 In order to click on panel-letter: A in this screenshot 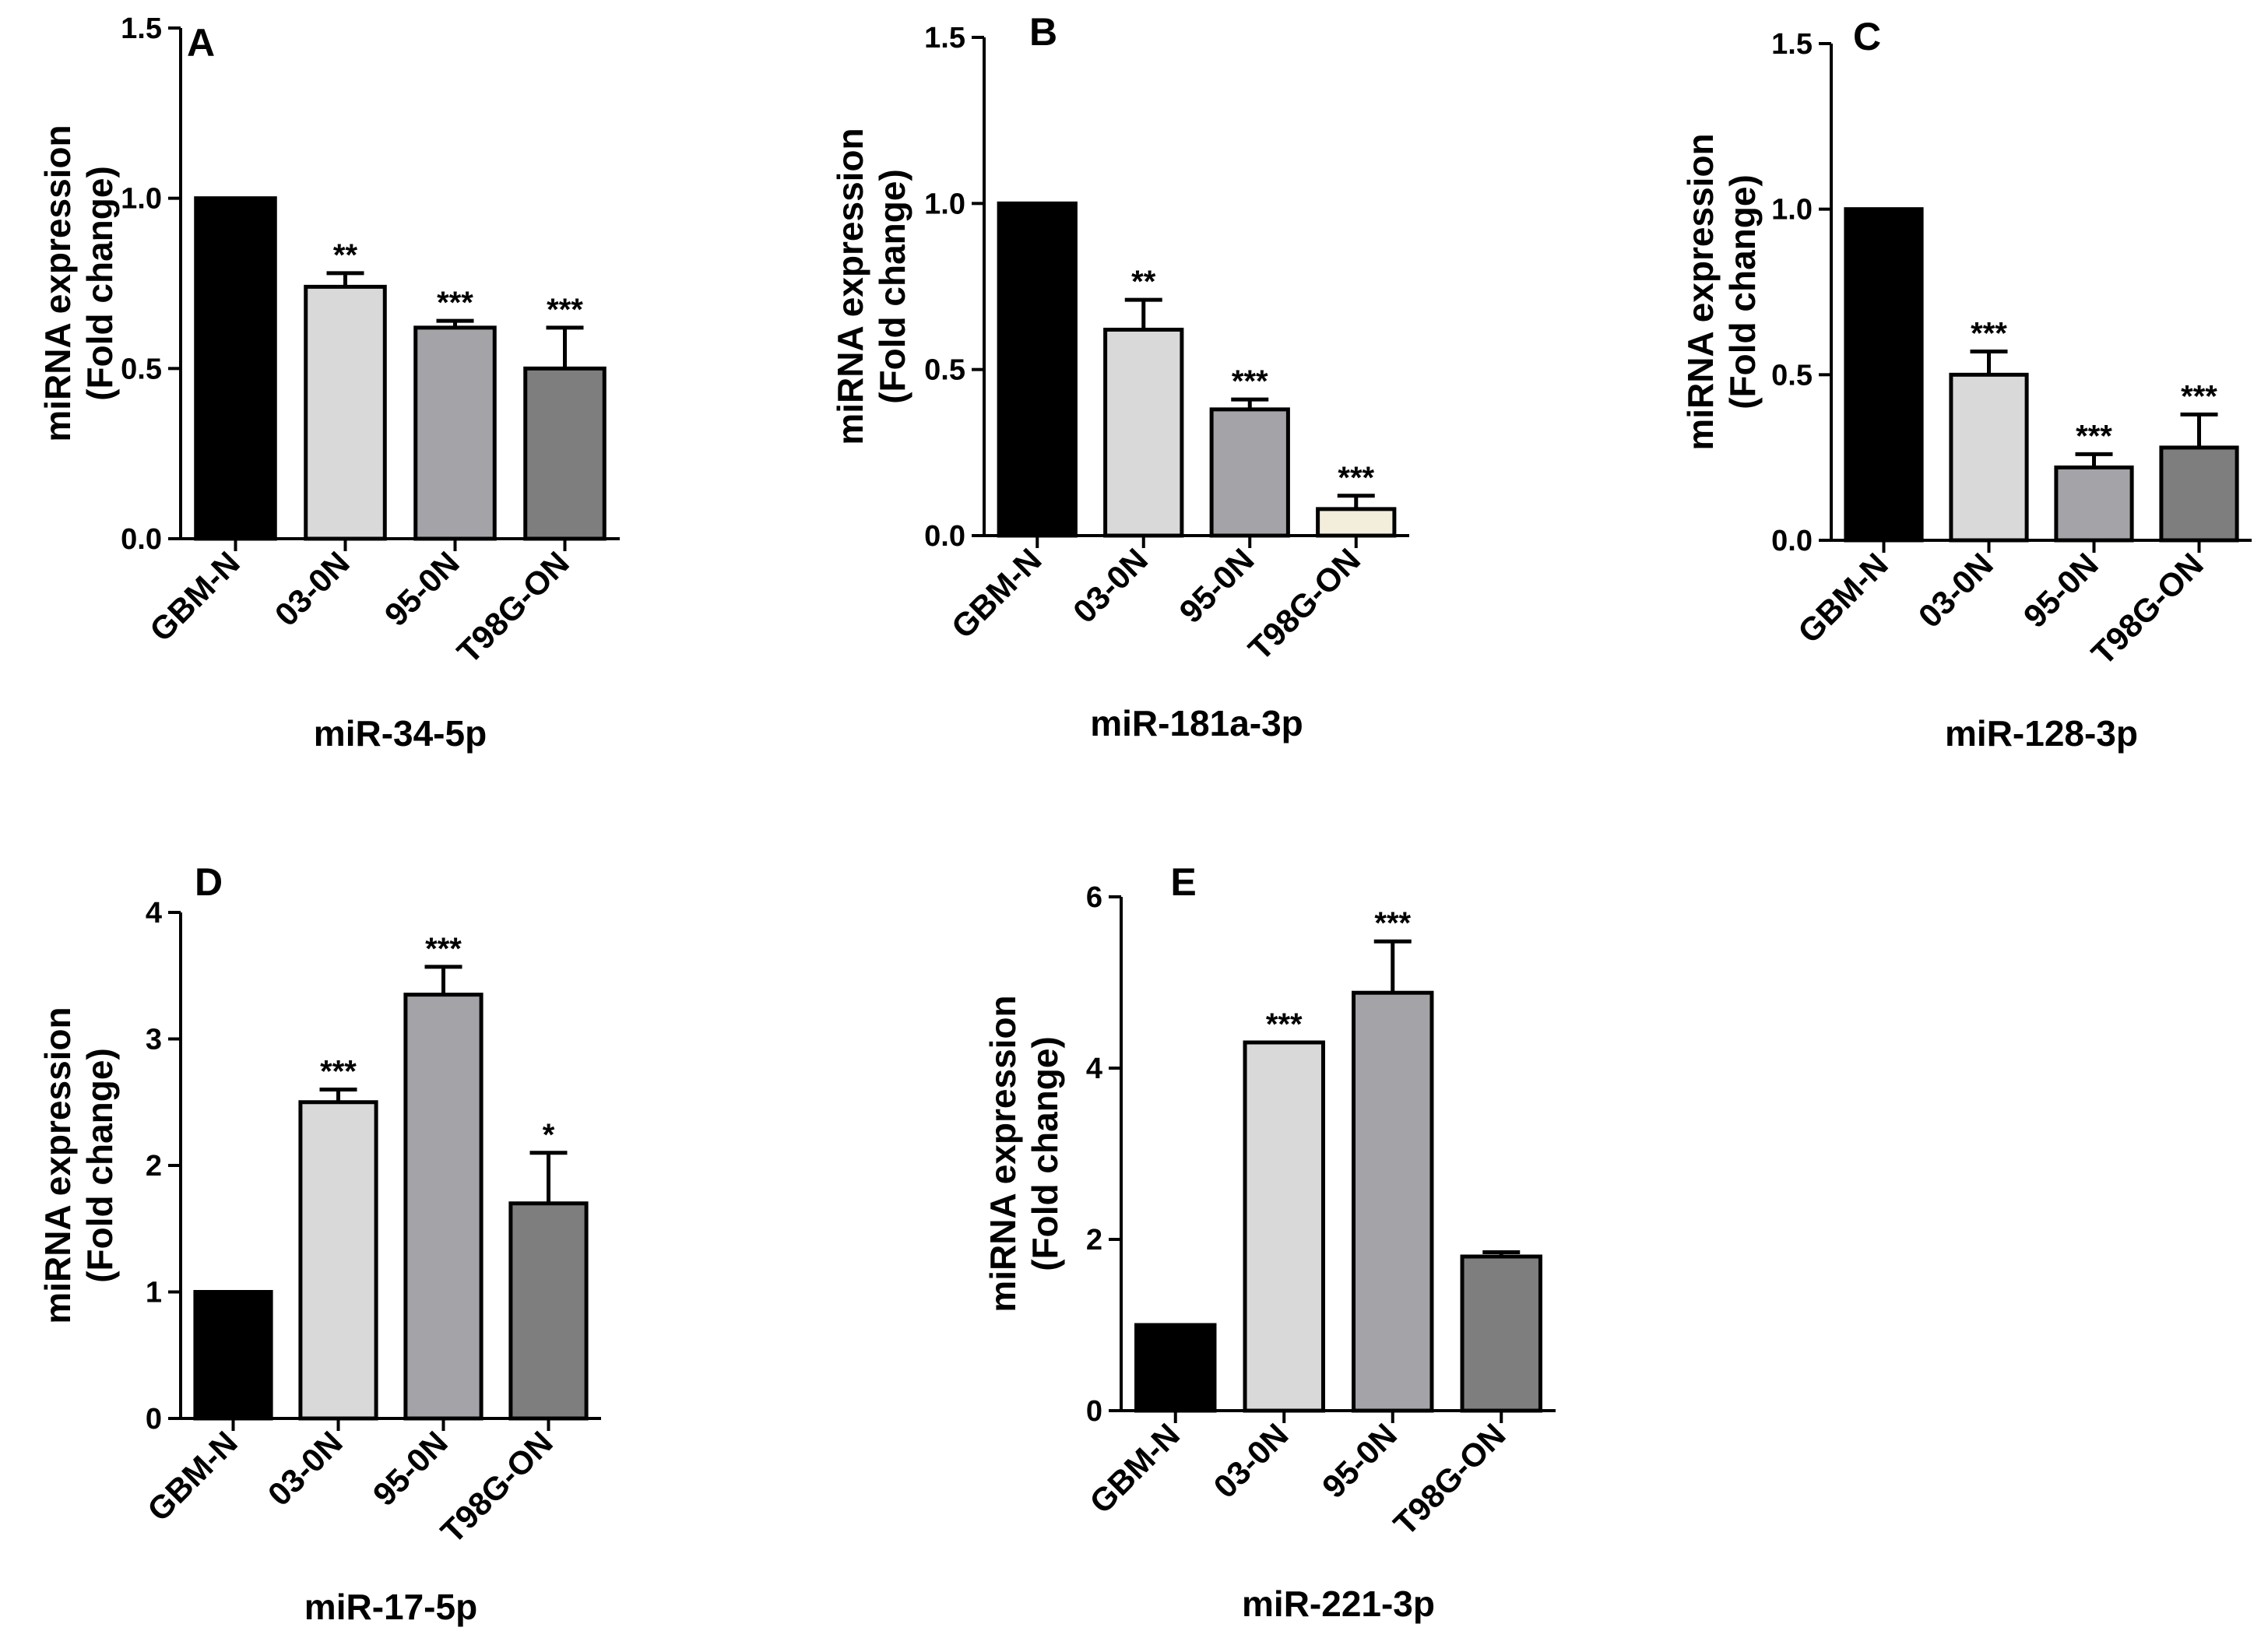, I will do `click(201, 43)`.